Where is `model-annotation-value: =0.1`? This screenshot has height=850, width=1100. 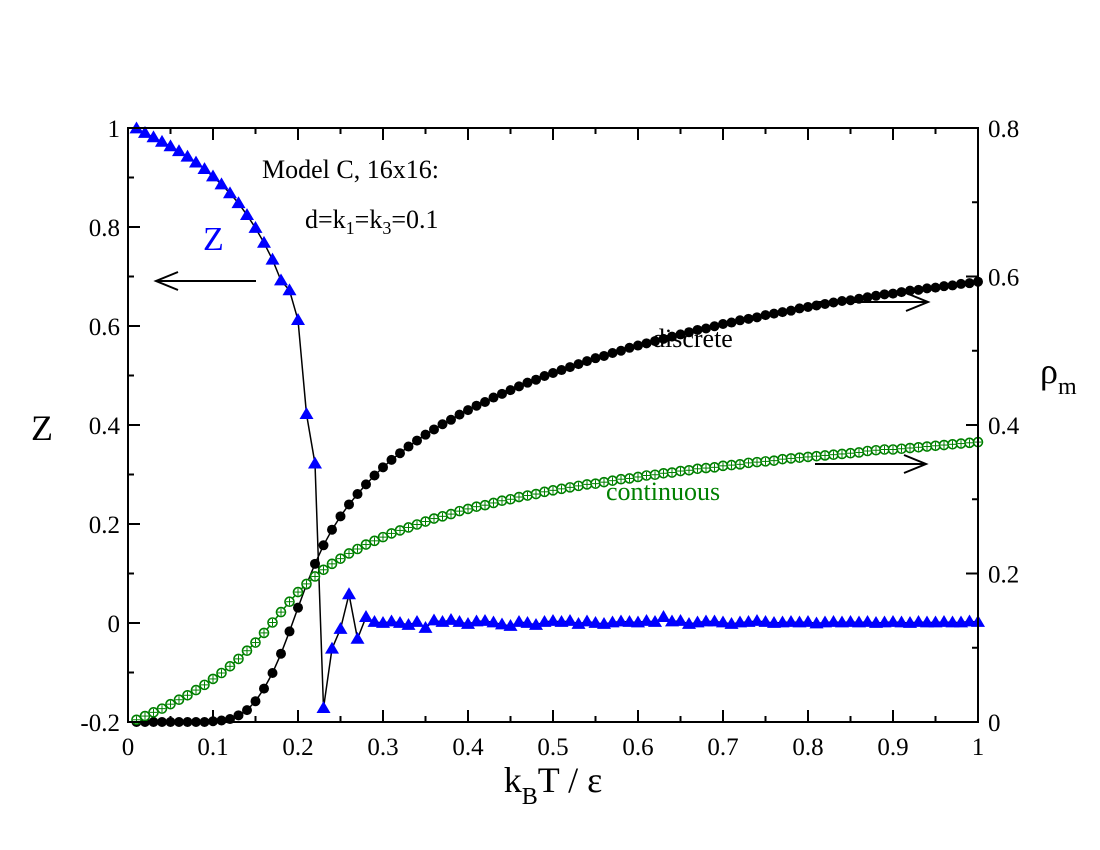
model-annotation-value: =0.1 is located at coordinates (414, 219).